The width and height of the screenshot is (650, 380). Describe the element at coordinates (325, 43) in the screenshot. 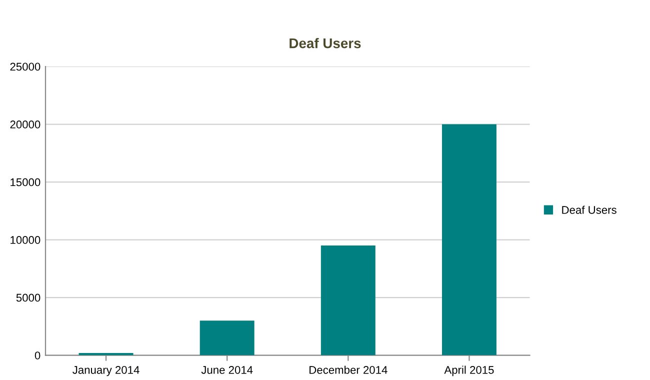

I see `chart-title: Deaf Users` at that location.